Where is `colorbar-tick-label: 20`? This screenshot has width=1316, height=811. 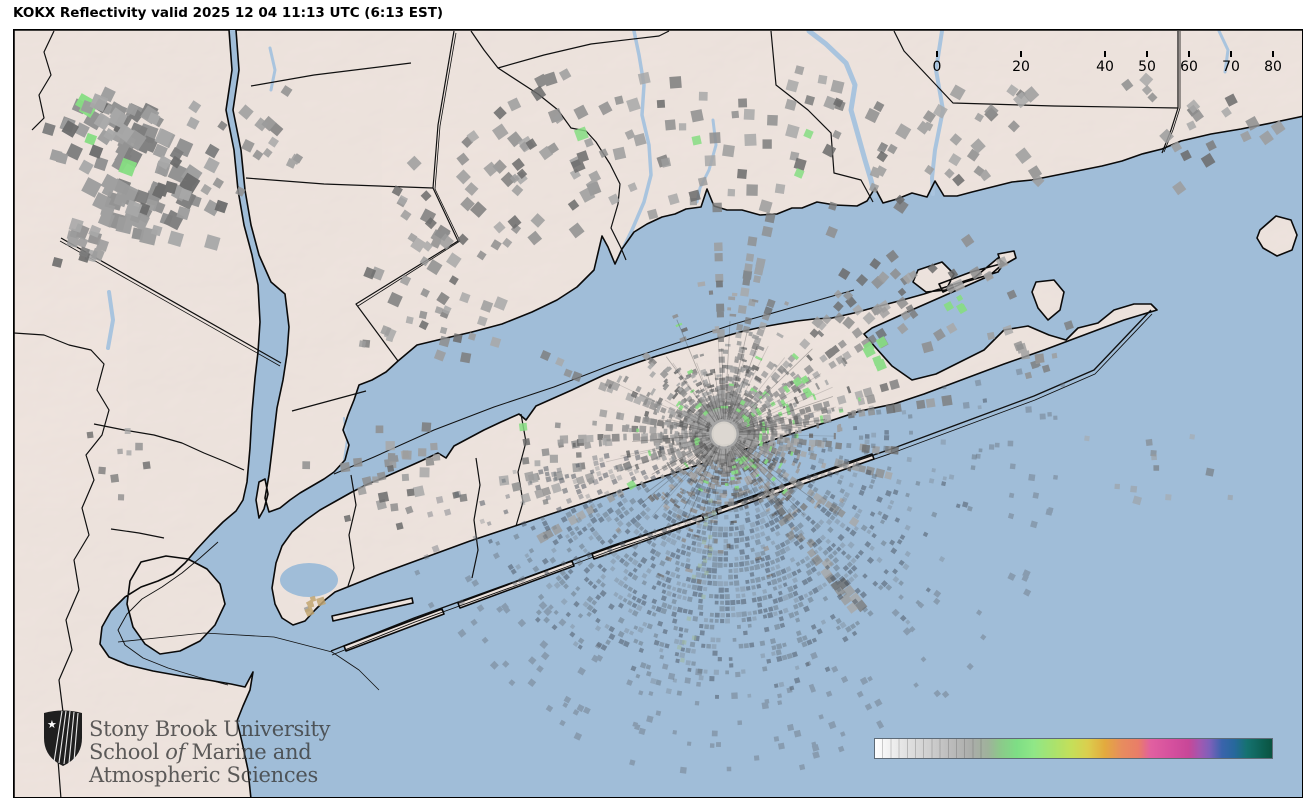 colorbar-tick-label: 20 is located at coordinates (1021, 67).